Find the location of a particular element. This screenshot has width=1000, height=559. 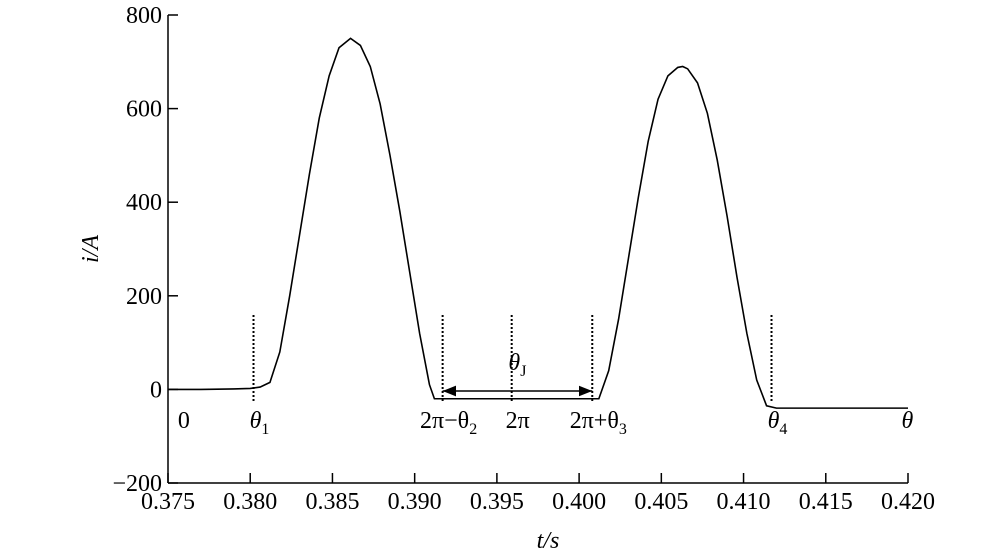

y-tick-label: 0 is located at coordinates (156, 390).